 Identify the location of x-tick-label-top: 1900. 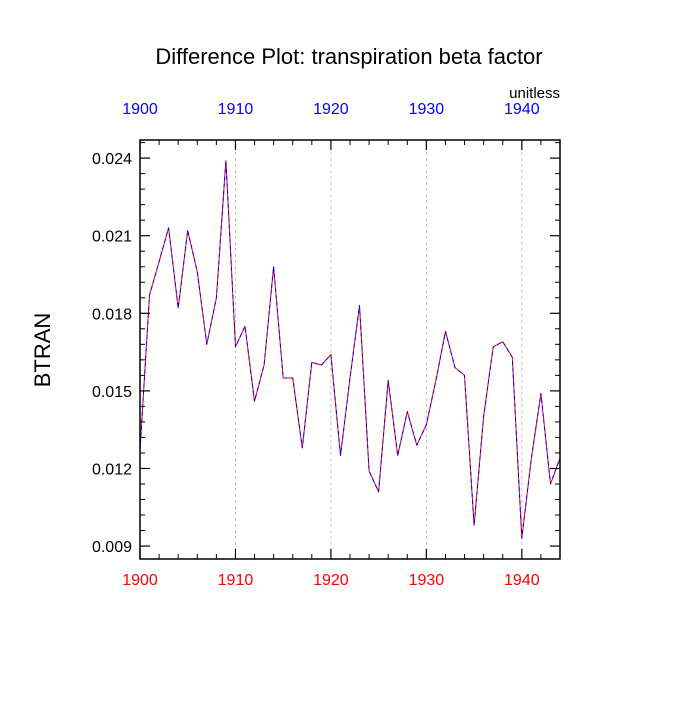
(140, 109).